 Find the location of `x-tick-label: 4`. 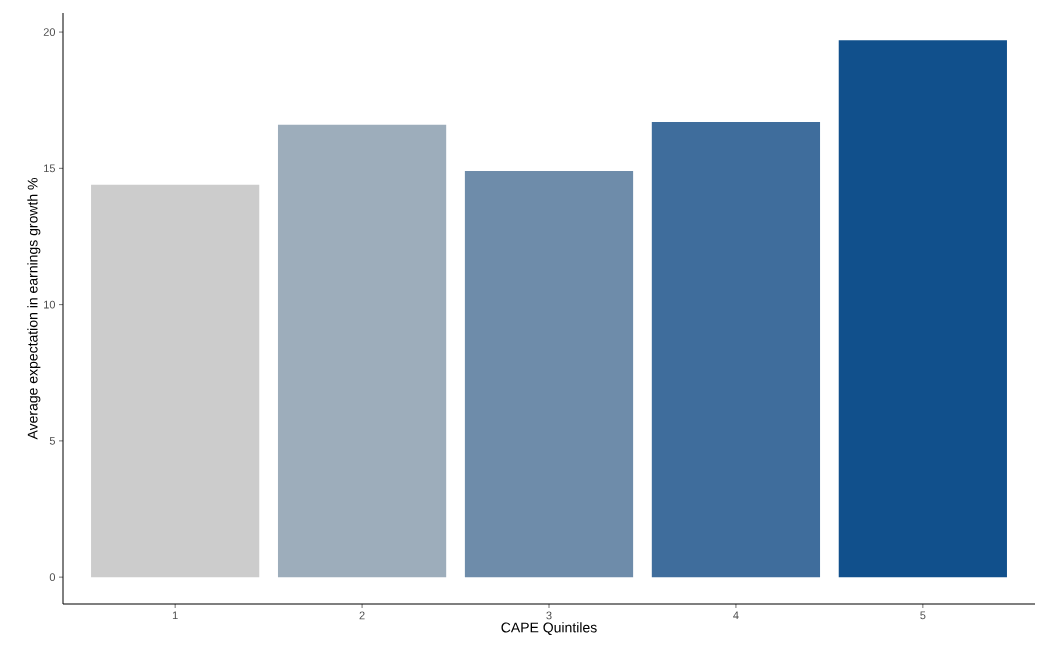

x-tick-label: 4 is located at coordinates (736, 615).